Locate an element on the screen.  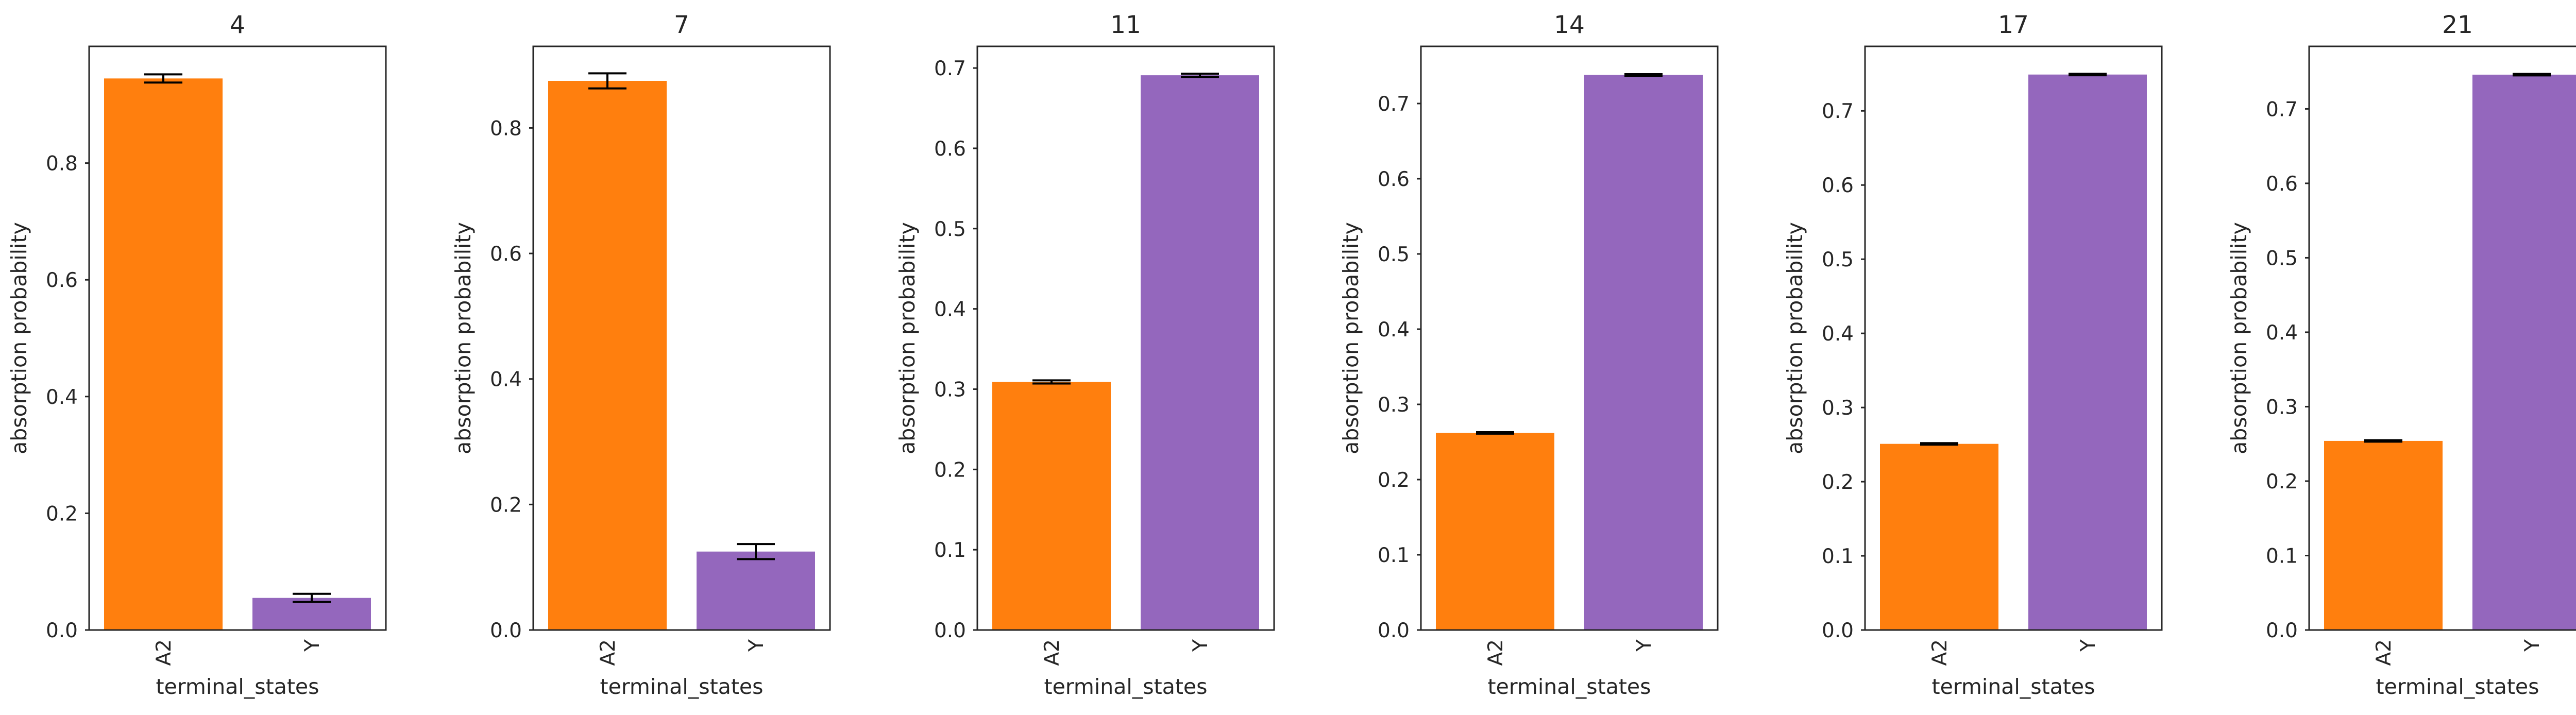
chart-title: 7 is located at coordinates (681, 25).